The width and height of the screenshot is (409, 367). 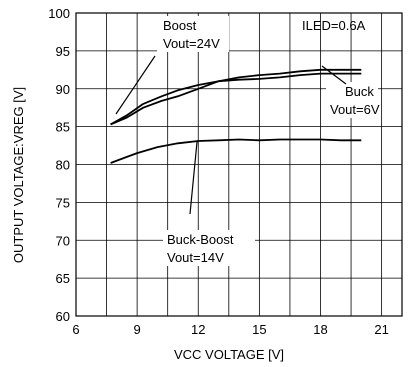 What do you see at coordinates (63, 127) in the screenshot?
I see `y-tick-label: 85` at bounding box center [63, 127].